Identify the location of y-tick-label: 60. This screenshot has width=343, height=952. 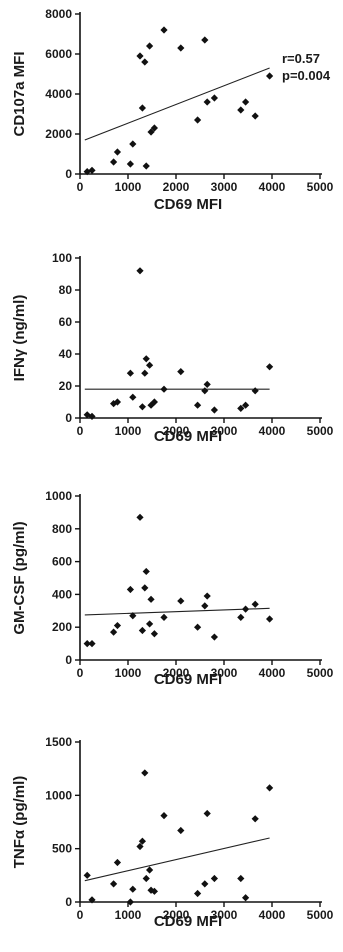
(66, 322).